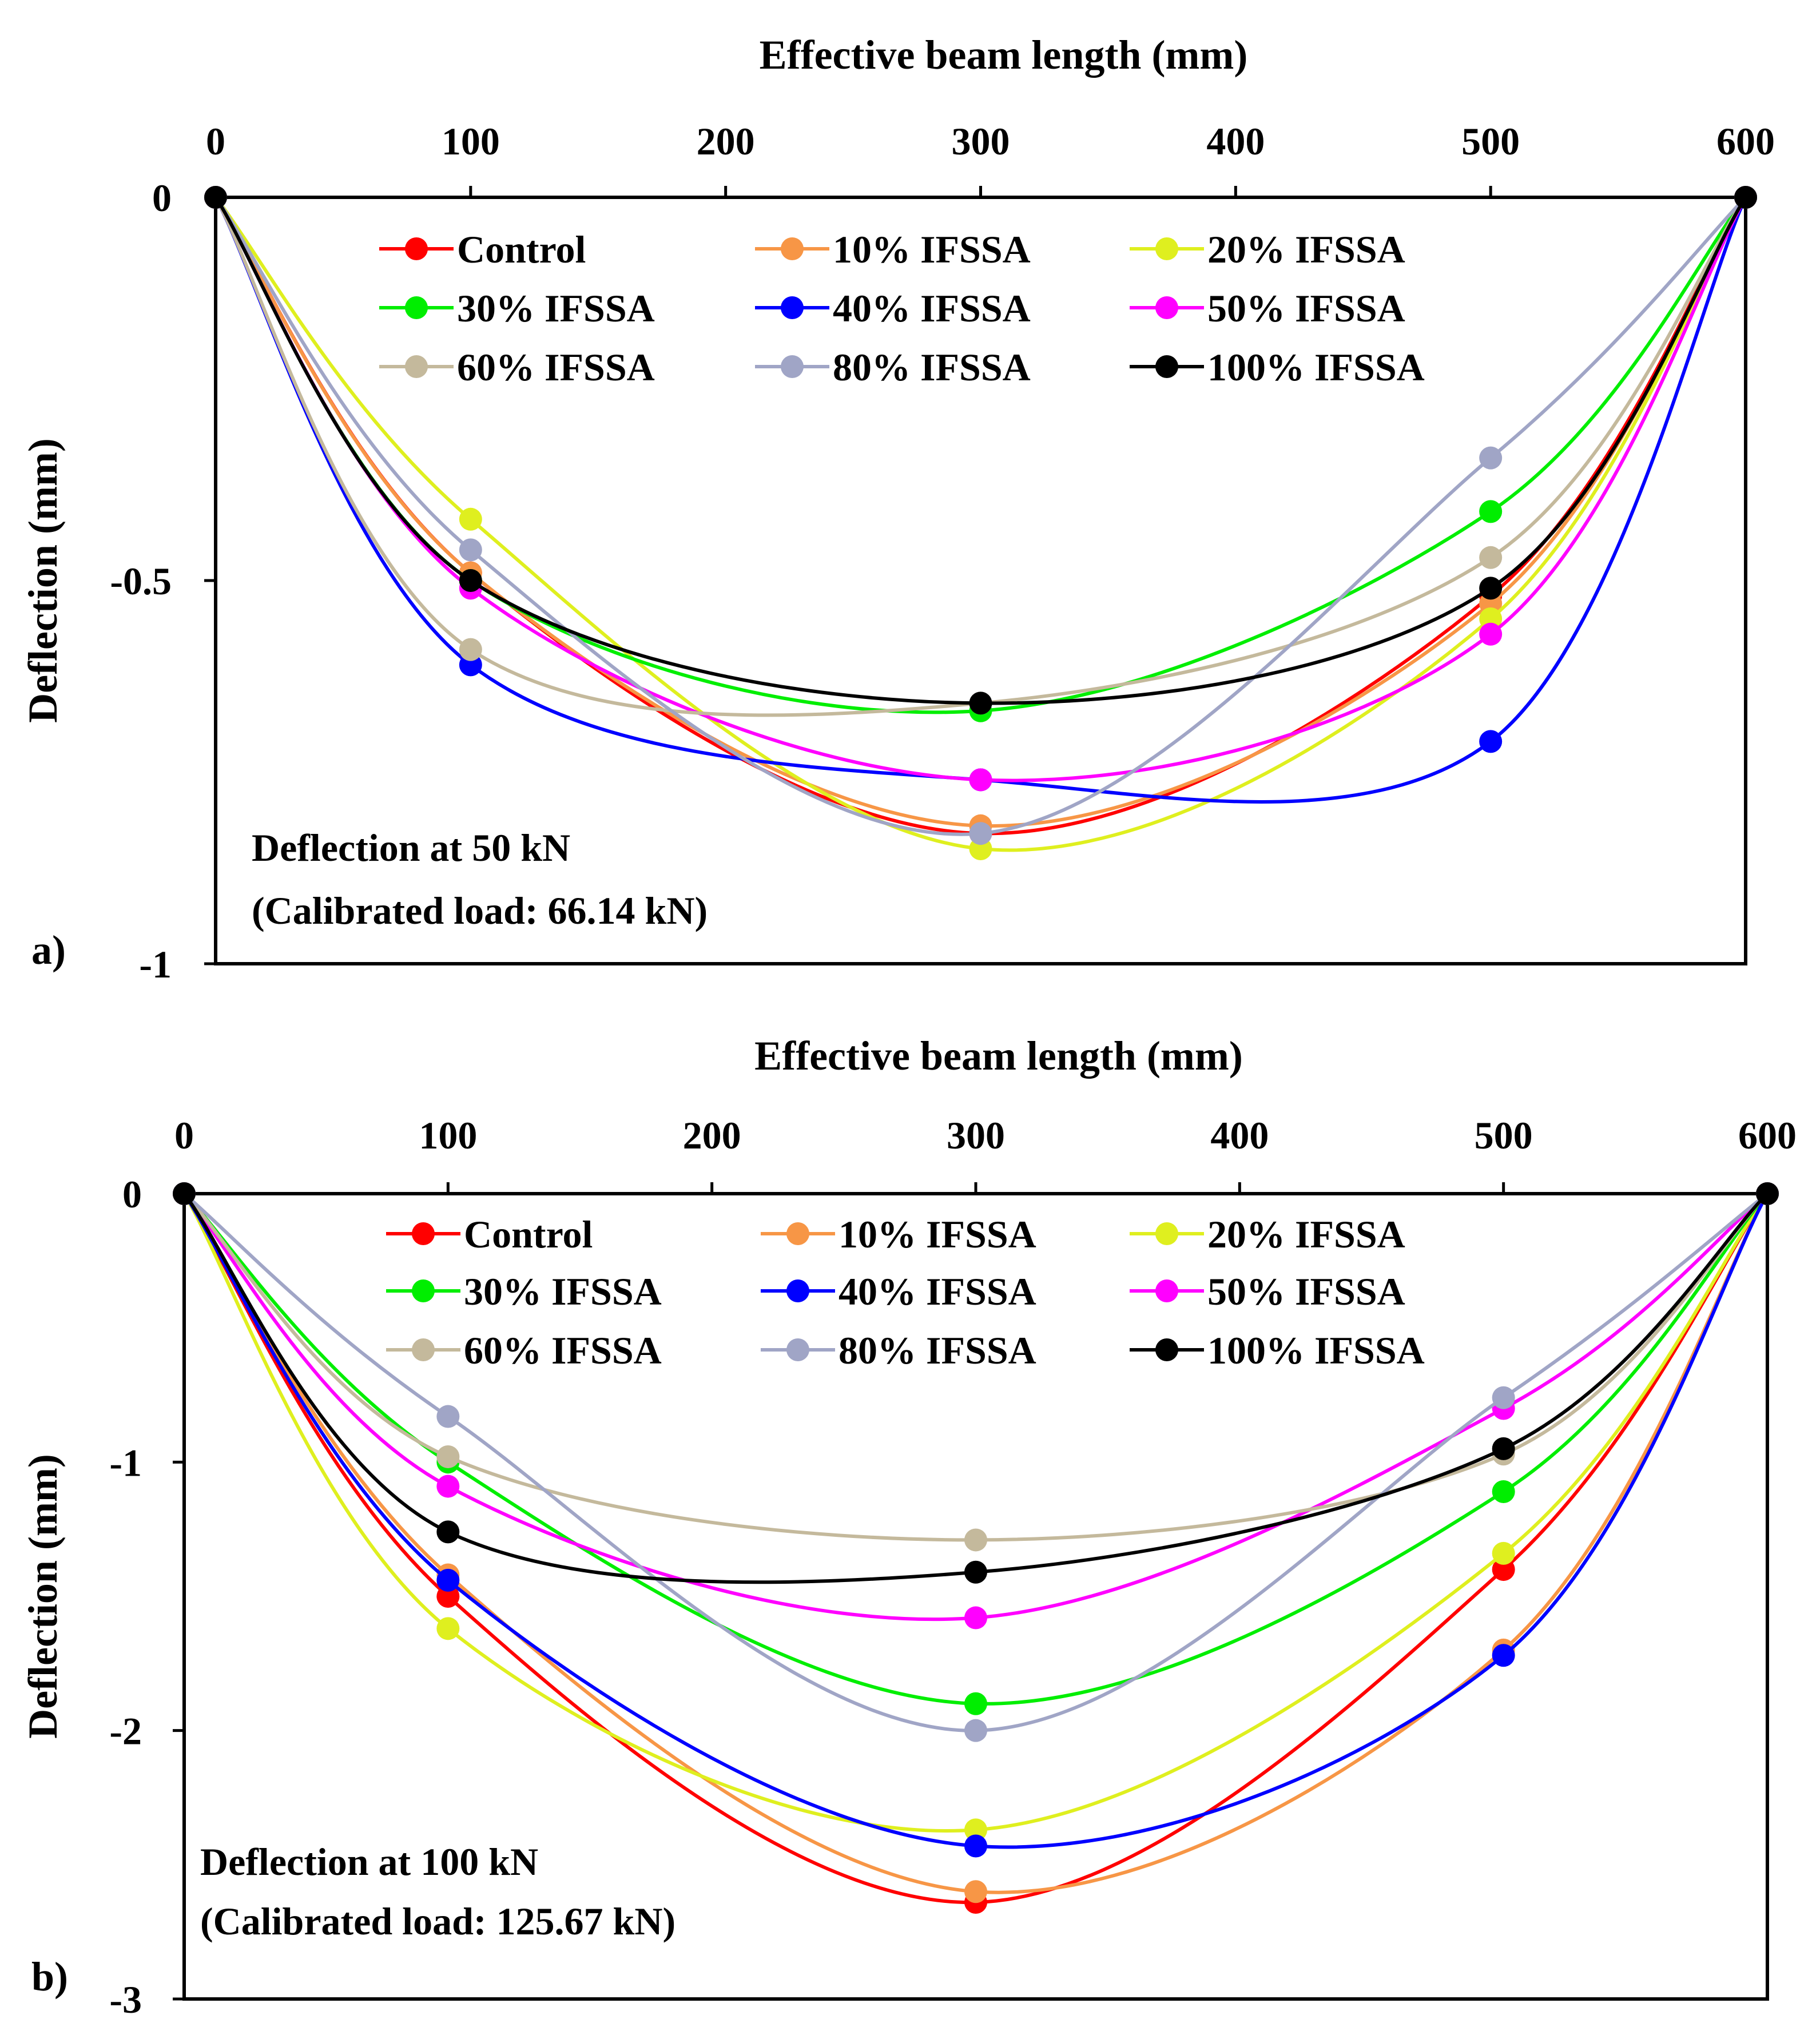 The height and width of the screenshot is (2019, 1820). What do you see at coordinates (976, 1891) in the screenshot?
I see `data-point-10pct-ifssa` at bounding box center [976, 1891].